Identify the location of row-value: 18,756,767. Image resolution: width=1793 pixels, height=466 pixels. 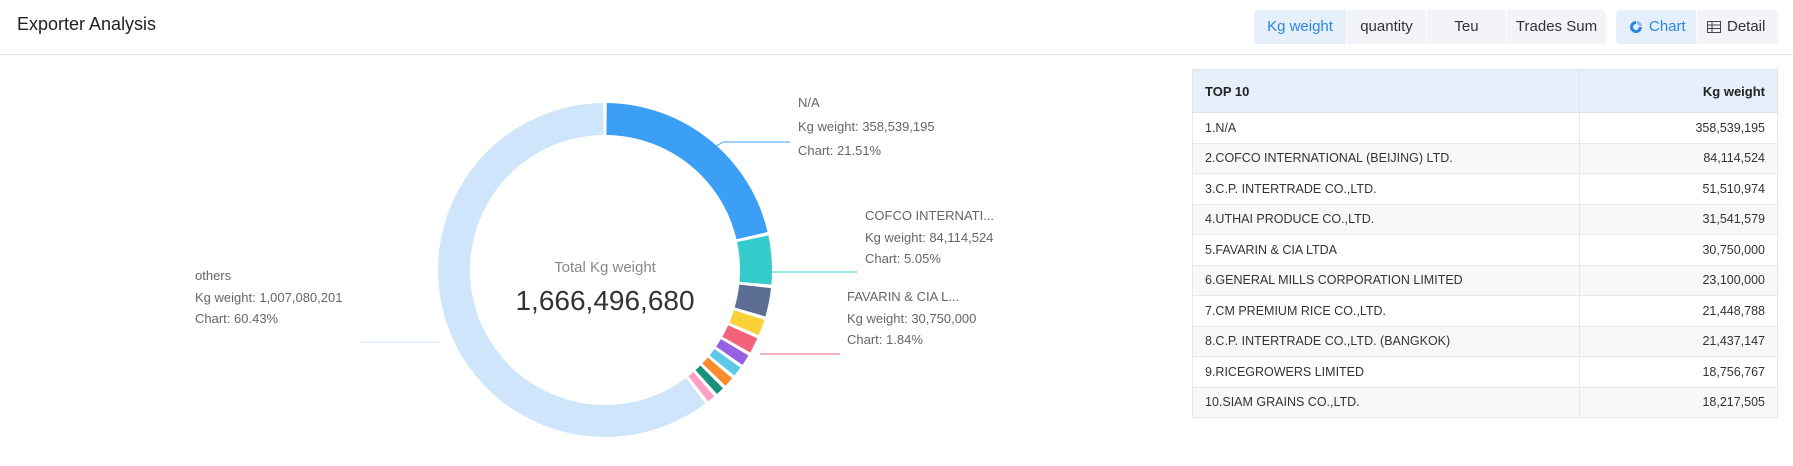
(1678, 372).